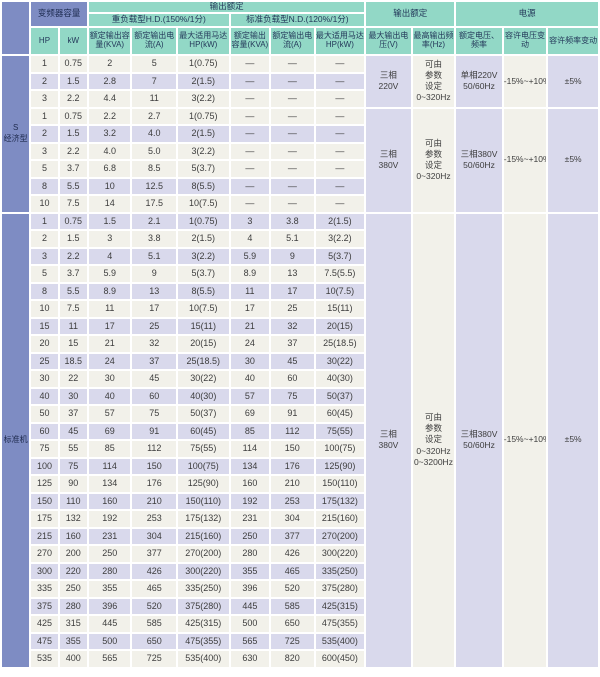 The width and height of the screenshot is (600, 677). What do you see at coordinates (292, 641) in the screenshot?
I see `cell: 725` at bounding box center [292, 641].